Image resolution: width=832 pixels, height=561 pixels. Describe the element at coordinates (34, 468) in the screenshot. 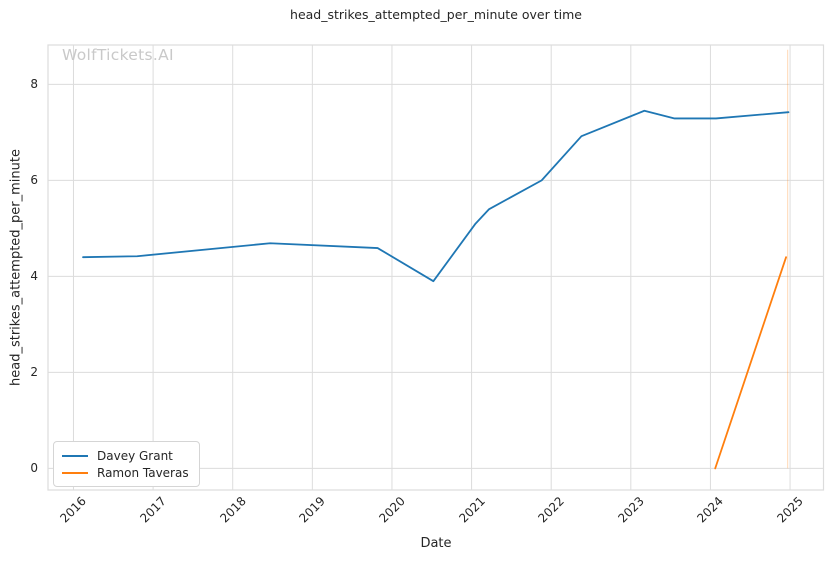

I see `y-tick-label: 0` at that location.